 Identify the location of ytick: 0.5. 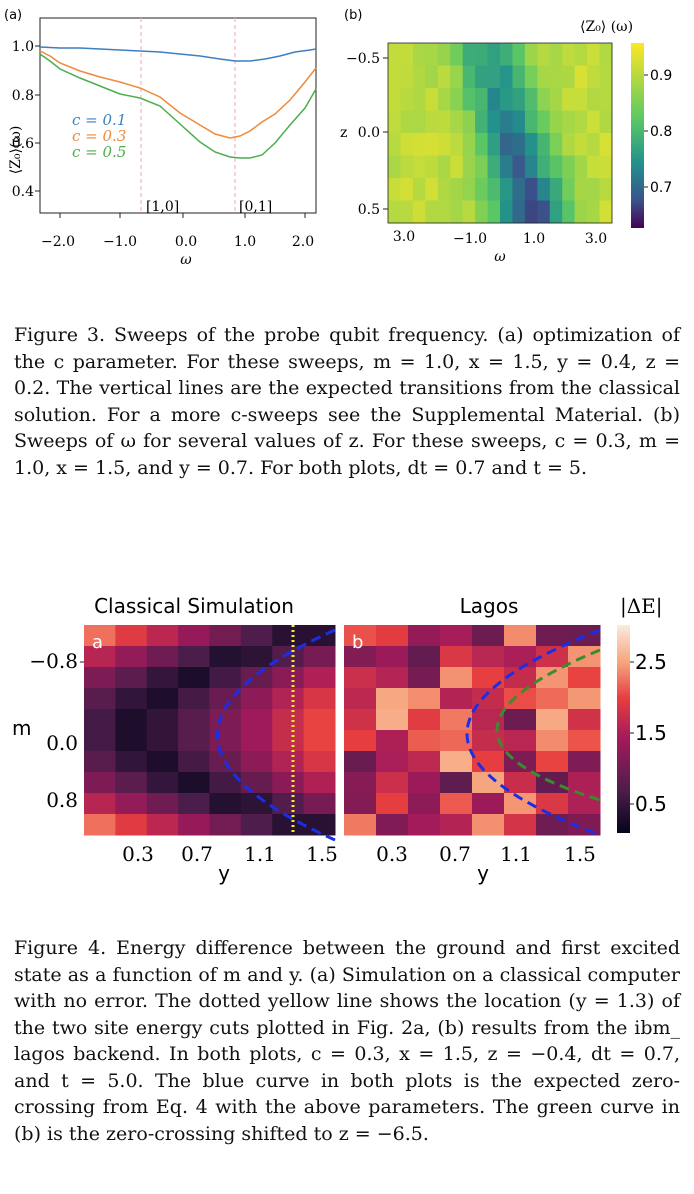
(369, 210).